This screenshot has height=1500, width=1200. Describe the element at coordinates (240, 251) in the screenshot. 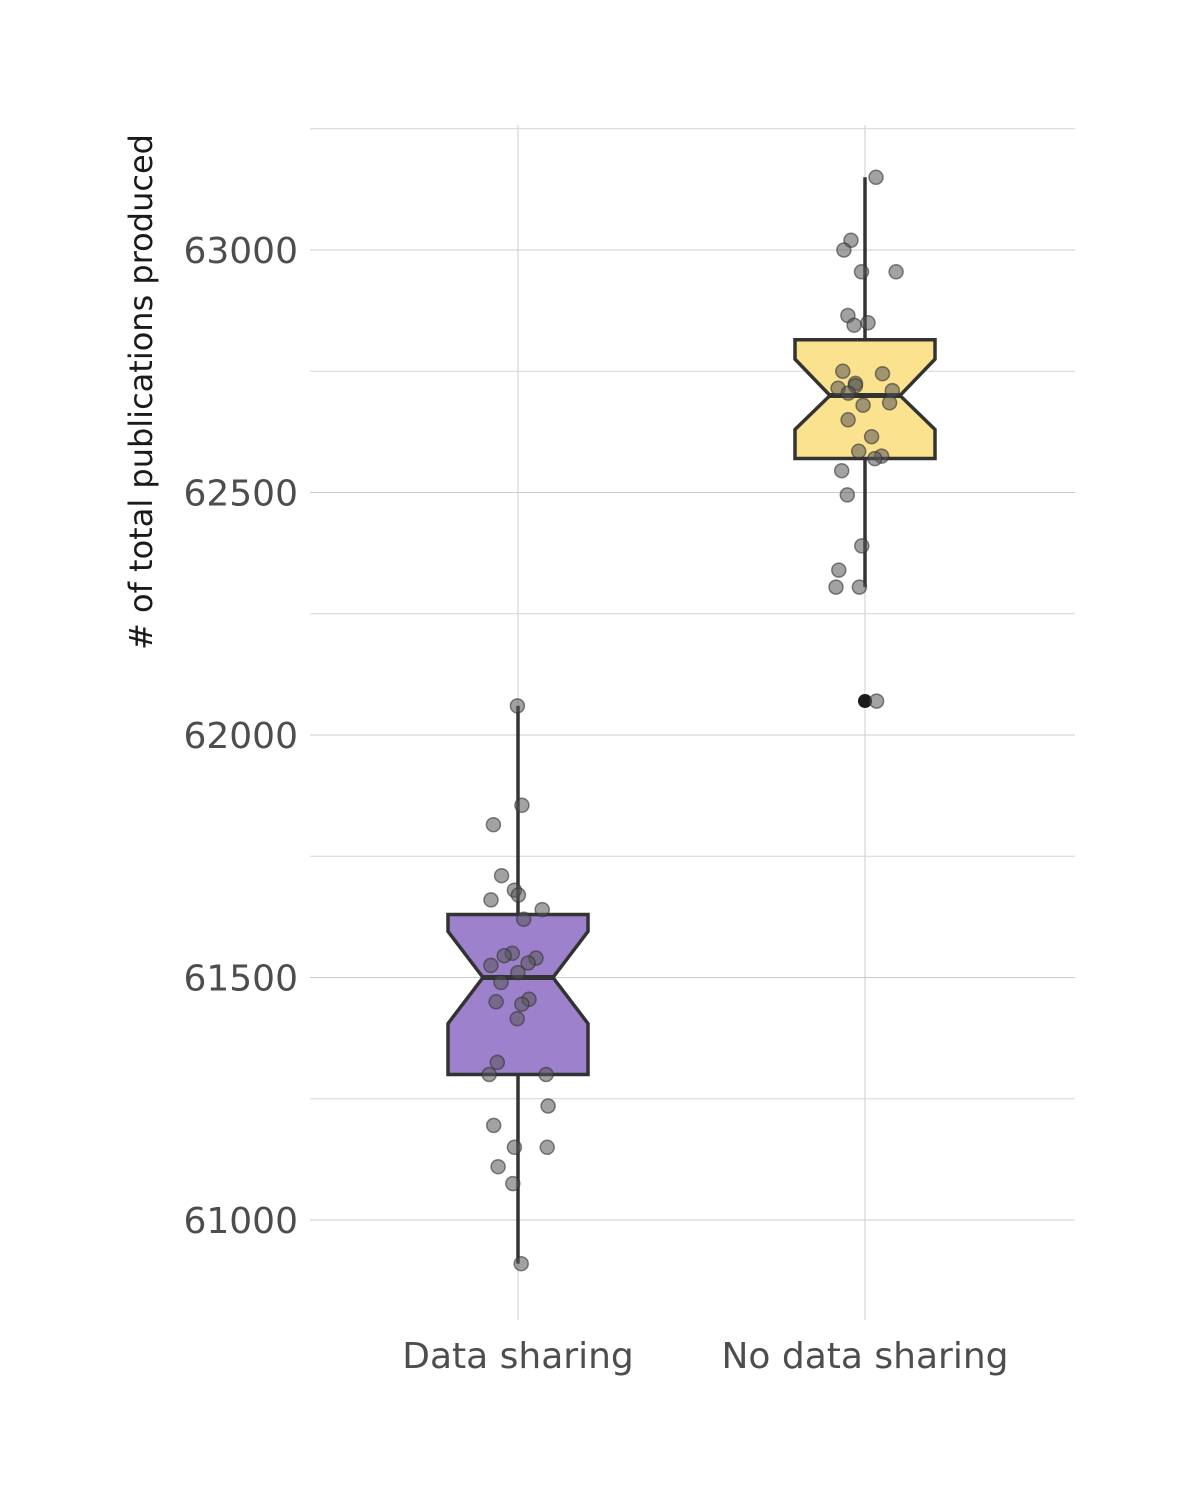

I see `y-tick-label: 63000` at that location.